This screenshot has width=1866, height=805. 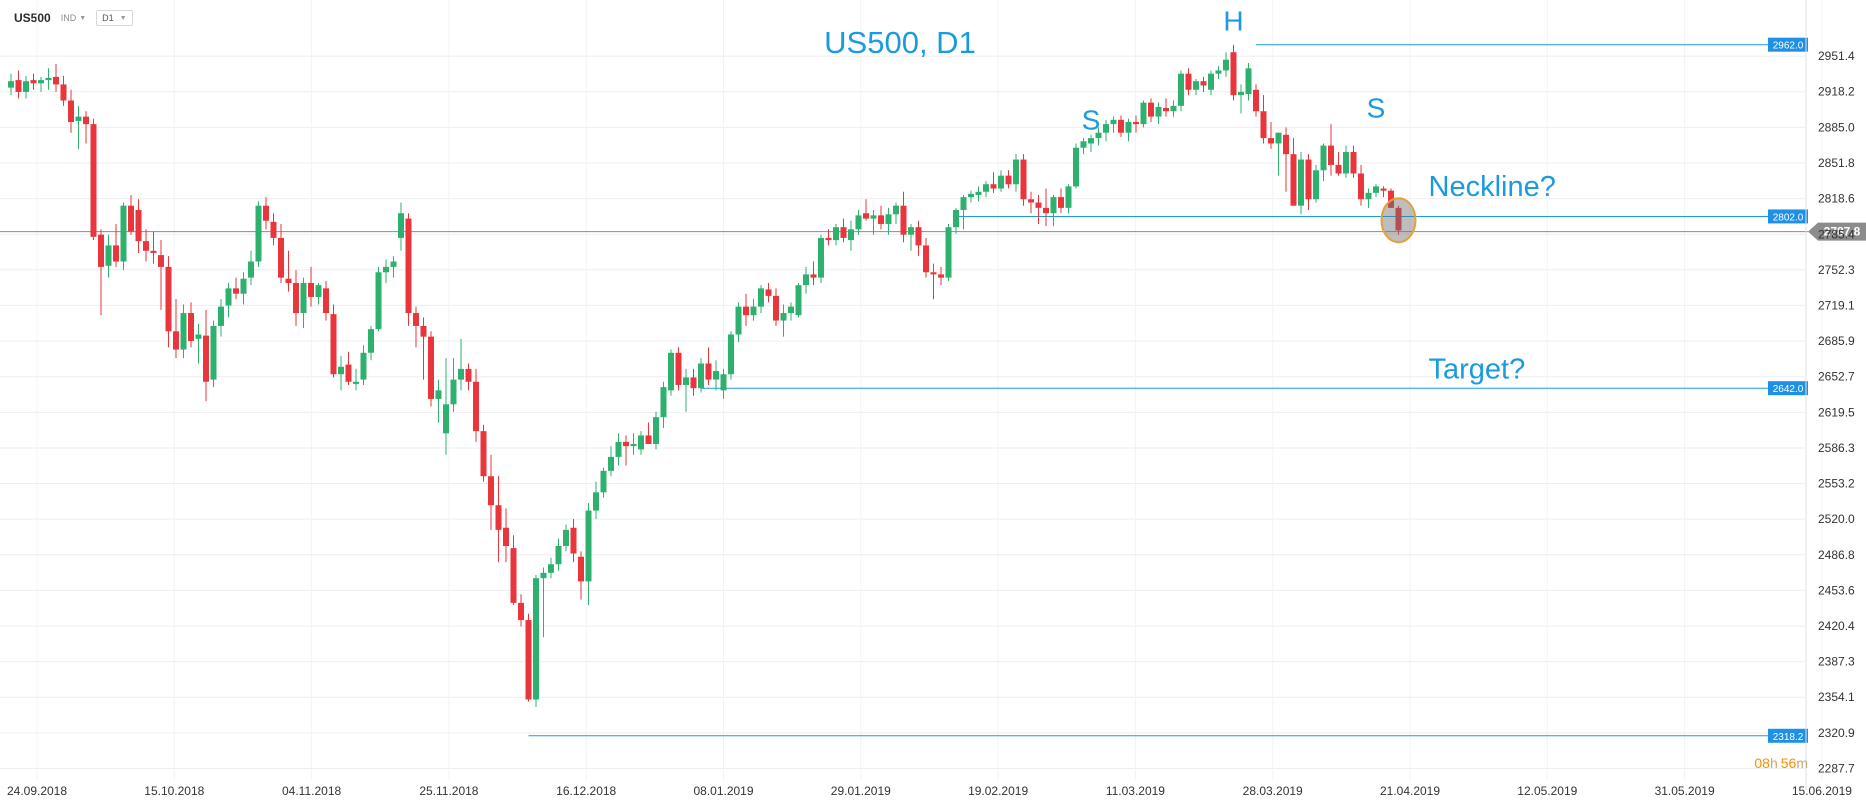 What do you see at coordinates (1836, 56) in the screenshot?
I see `y-tick-label: 2951.4` at bounding box center [1836, 56].